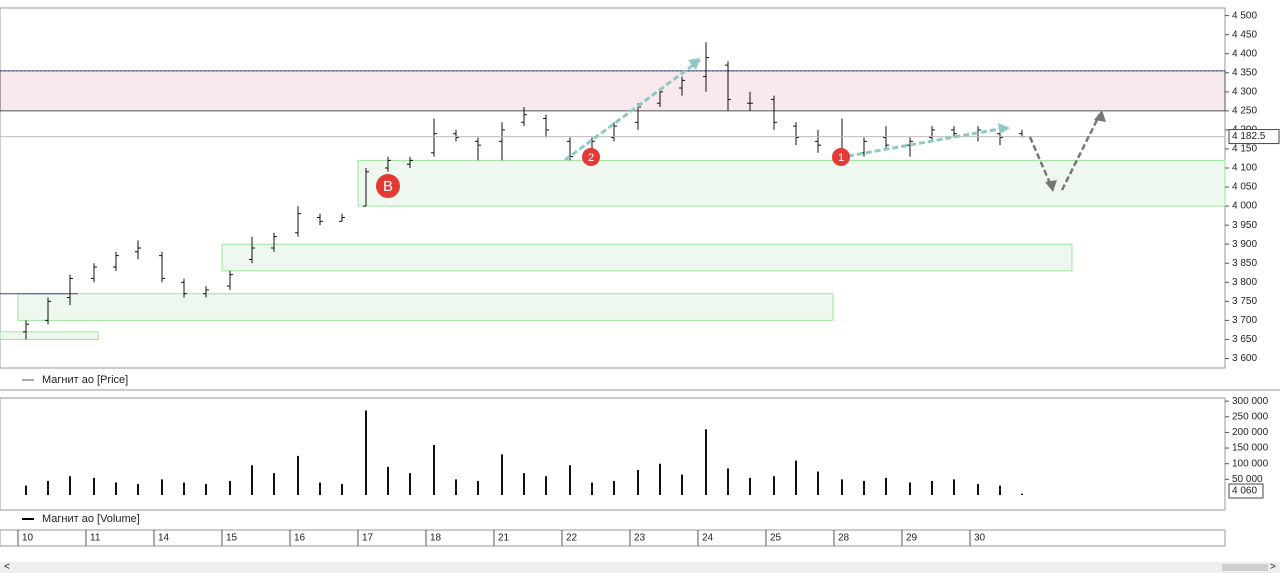  I want to click on y-tick-label: 4 150, so click(1244, 149).